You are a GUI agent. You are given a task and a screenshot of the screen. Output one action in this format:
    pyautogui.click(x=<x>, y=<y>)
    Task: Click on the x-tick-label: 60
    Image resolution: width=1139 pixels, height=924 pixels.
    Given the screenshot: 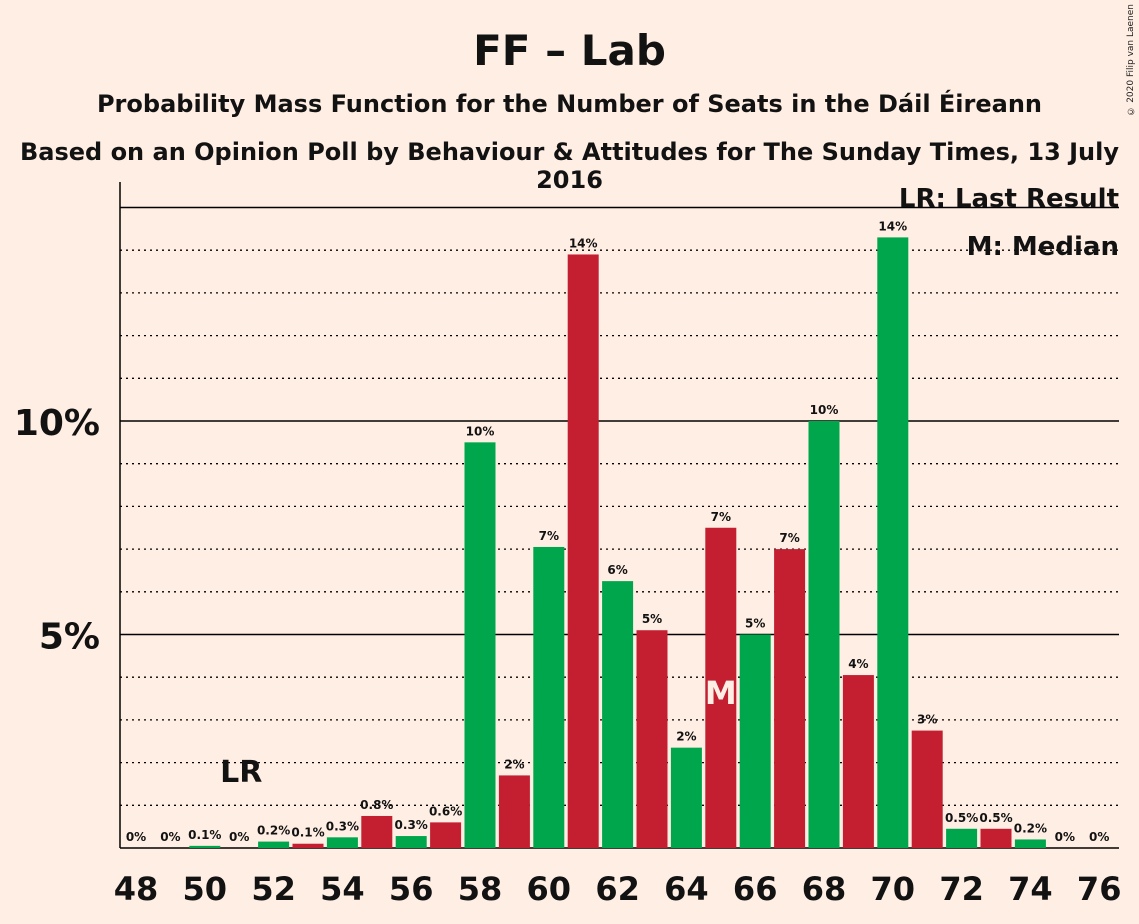 What is the action you would take?
    pyautogui.click(x=549, y=889)
    